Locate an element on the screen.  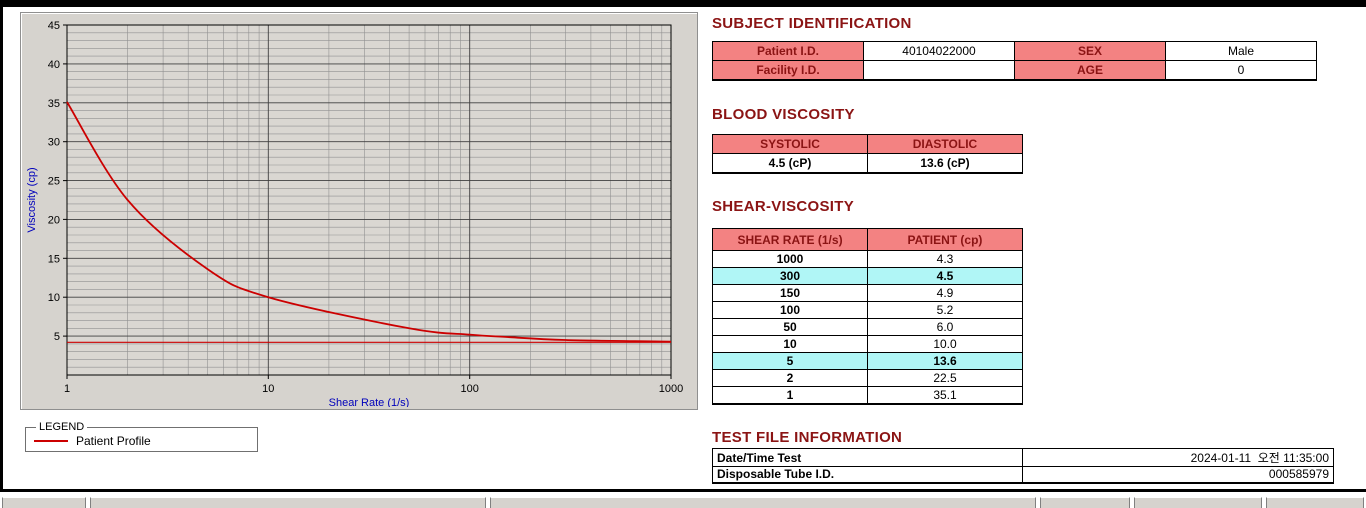
table-row: 2 22.5 is located at coordinates (867, 378).